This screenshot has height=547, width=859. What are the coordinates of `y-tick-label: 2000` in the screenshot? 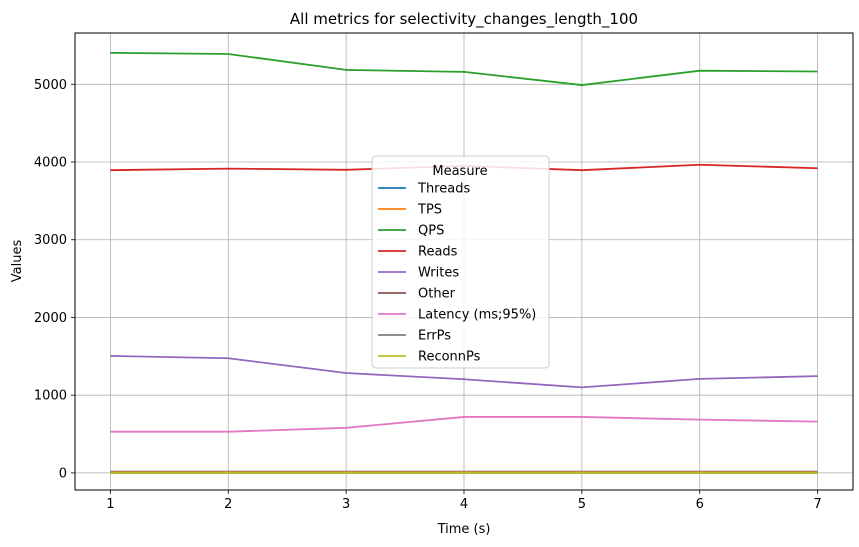 It's located at (50, 318).